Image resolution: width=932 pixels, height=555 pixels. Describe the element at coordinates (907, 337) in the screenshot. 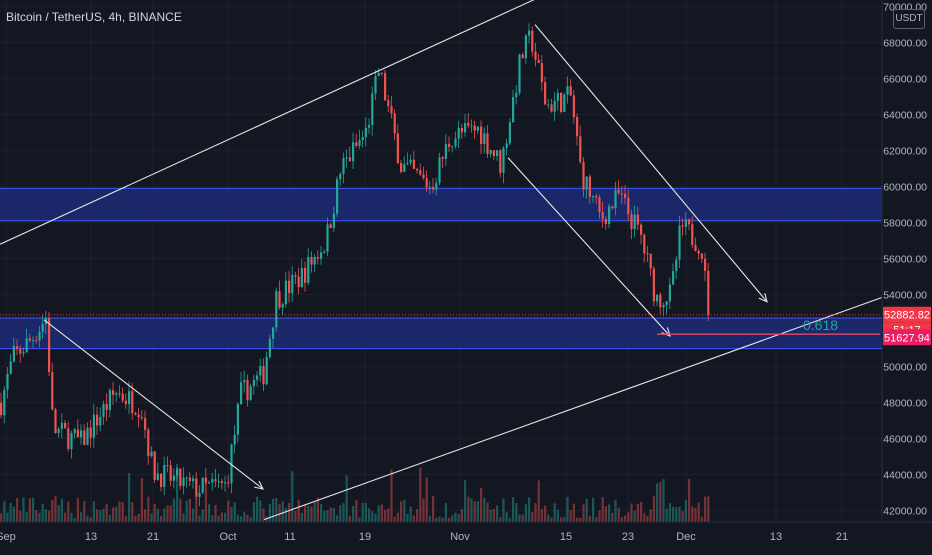

I see `level-price-badge-bg` at that location.